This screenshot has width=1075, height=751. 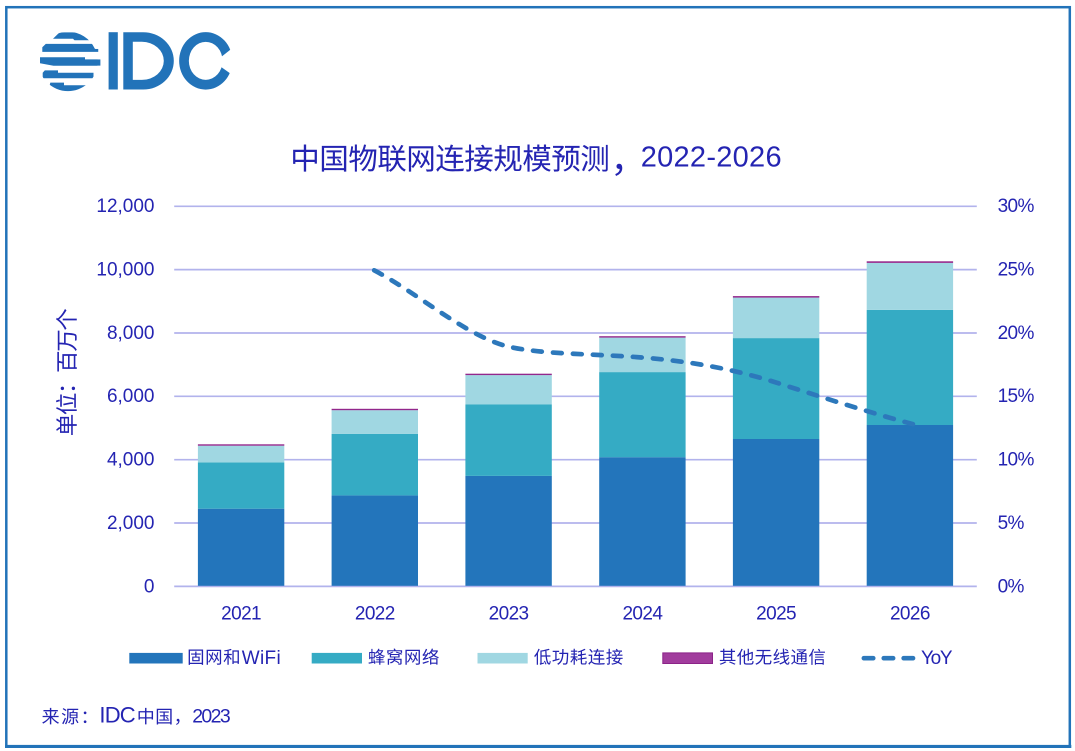 I want to click on svg-text: 2022-2026, so click(x=711, y=158).